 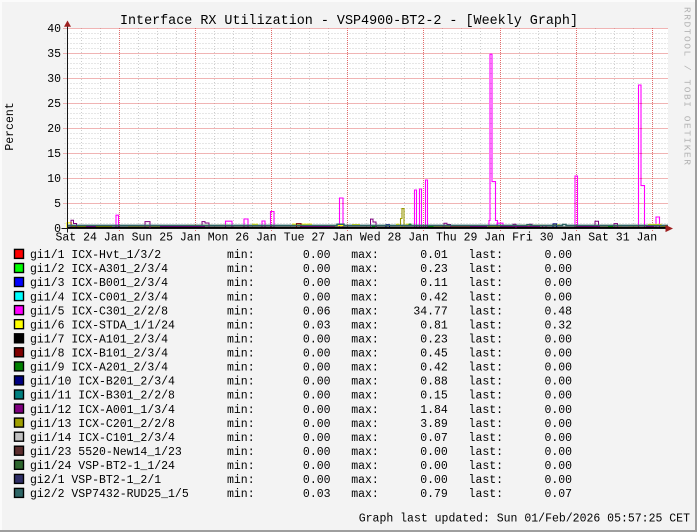 I want to click on svg-text: gi1/10 ICX-B201_2/3/4, so click(x=102, y=382).